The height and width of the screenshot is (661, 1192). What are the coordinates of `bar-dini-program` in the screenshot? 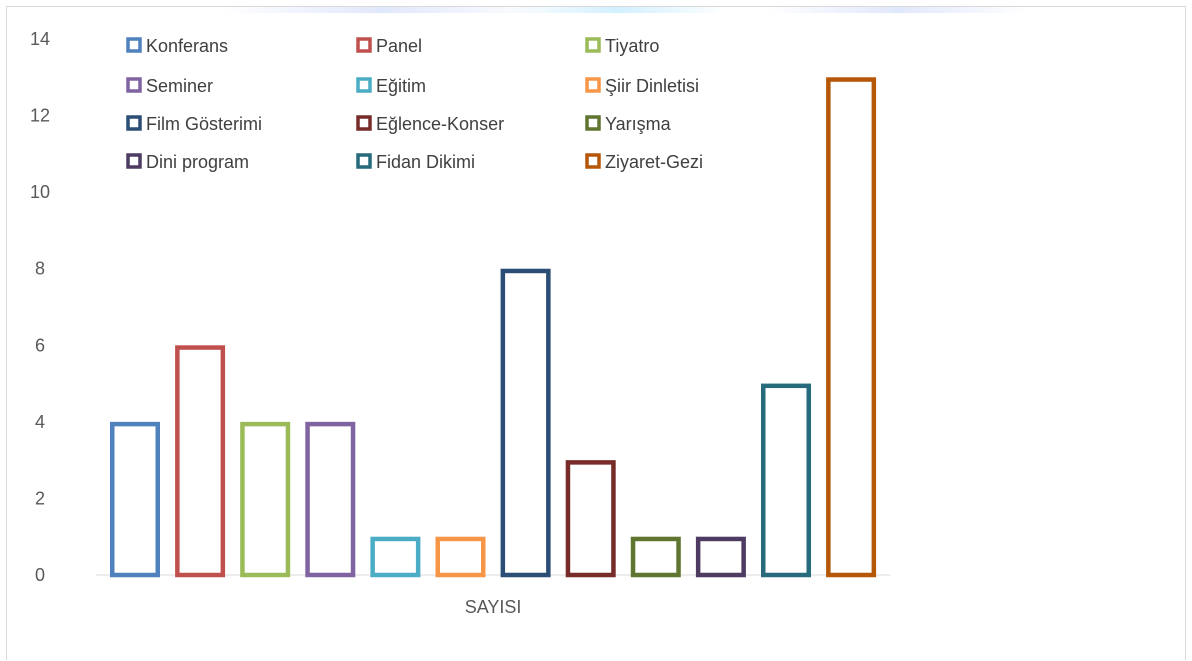 It's located at (720, 557).